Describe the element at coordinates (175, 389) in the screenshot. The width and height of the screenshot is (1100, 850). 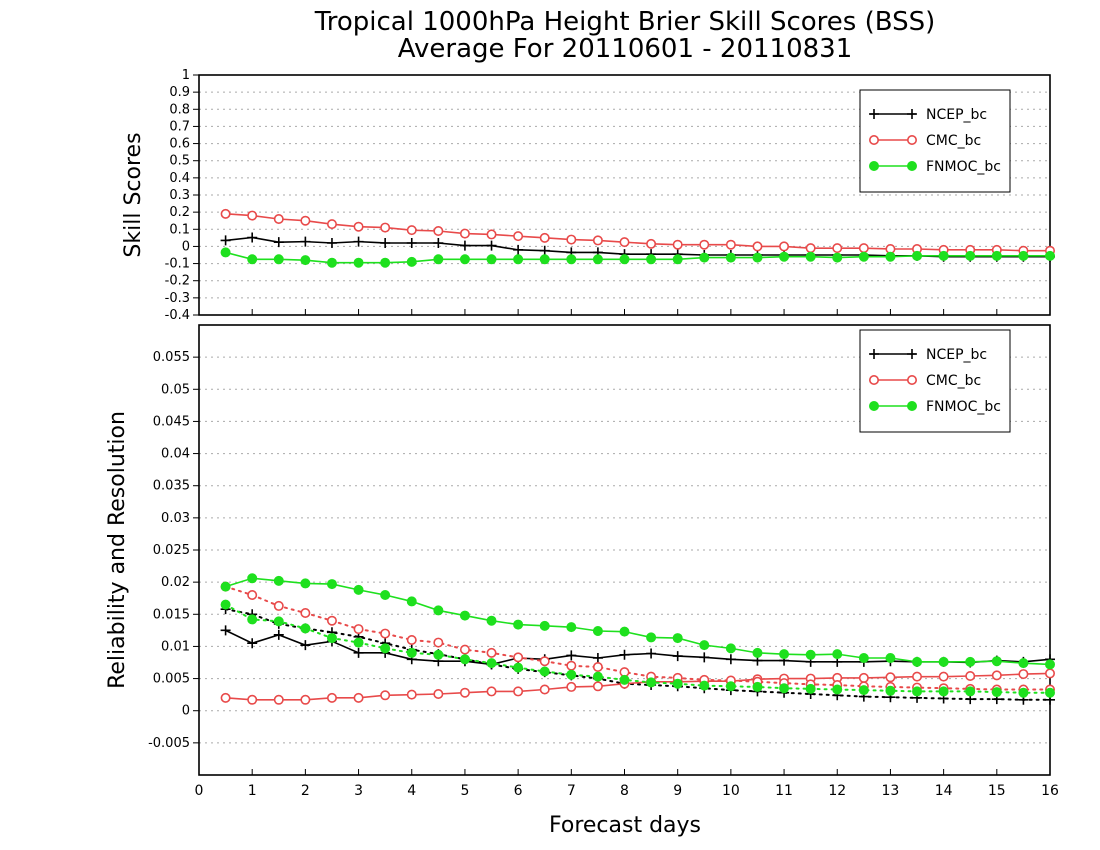
I see `bottom-y-tick-label: 0.05` at that location.